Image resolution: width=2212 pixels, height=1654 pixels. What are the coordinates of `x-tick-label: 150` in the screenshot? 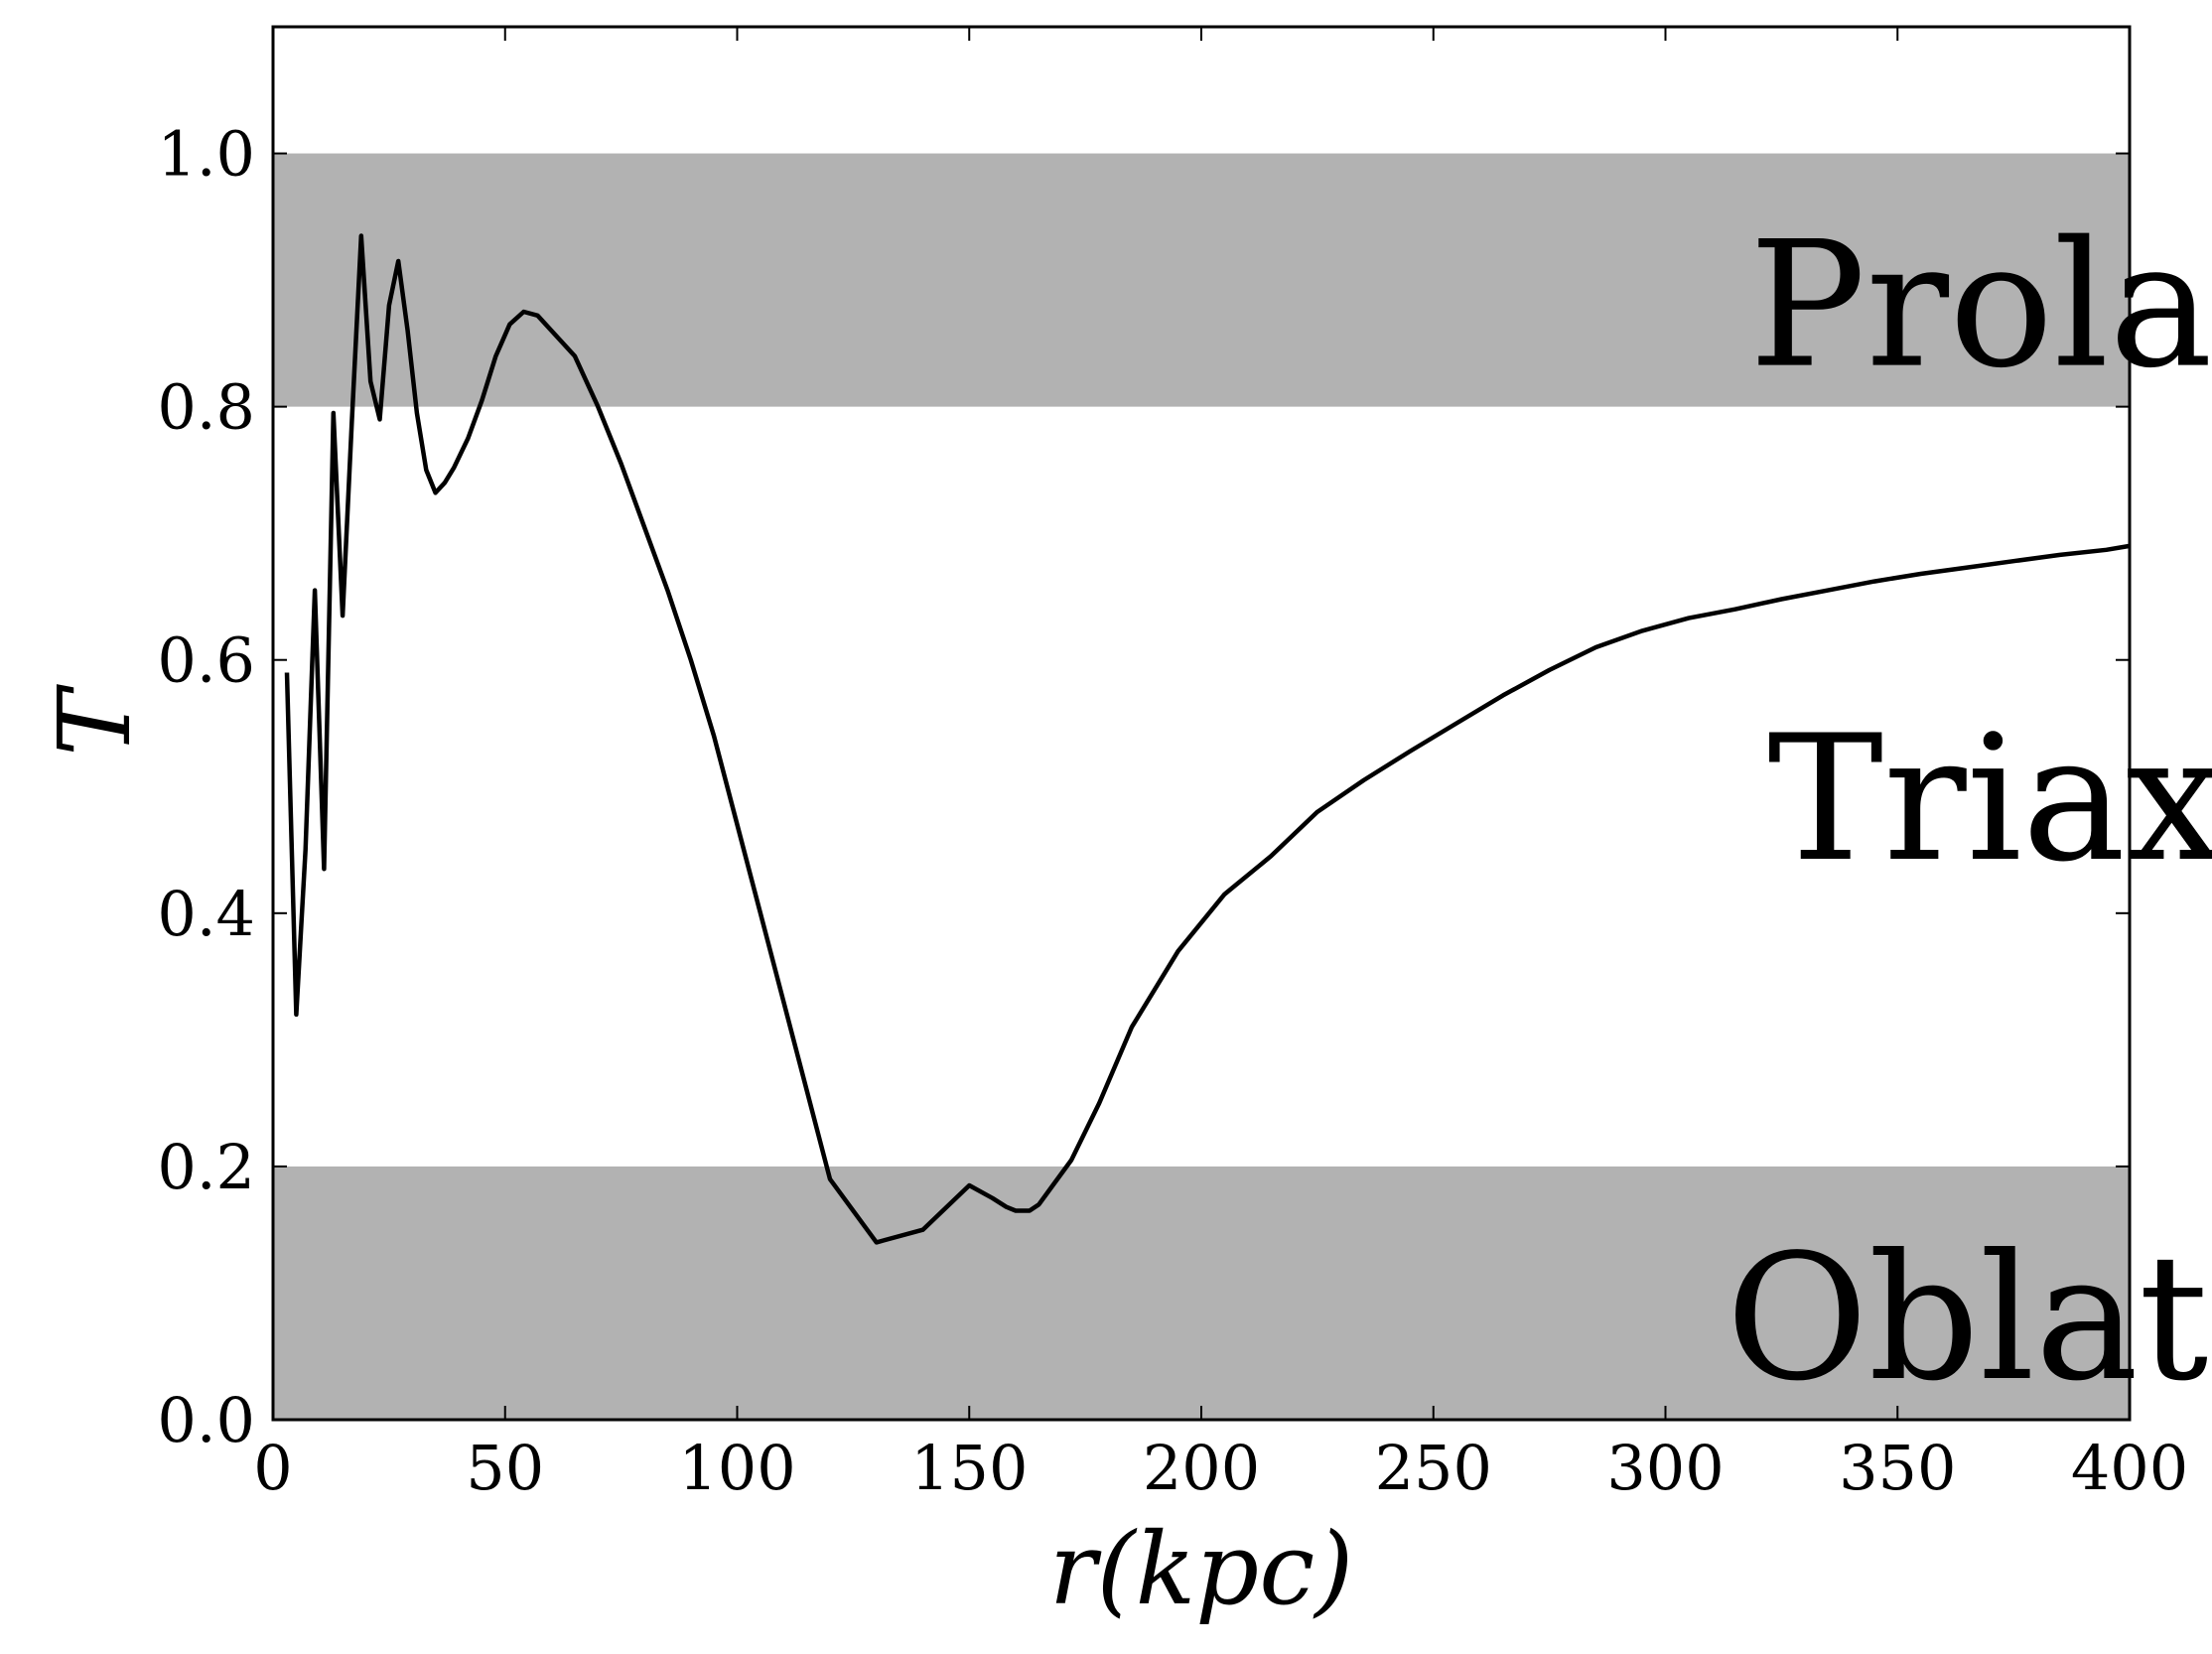 It's located at (969, 1468).